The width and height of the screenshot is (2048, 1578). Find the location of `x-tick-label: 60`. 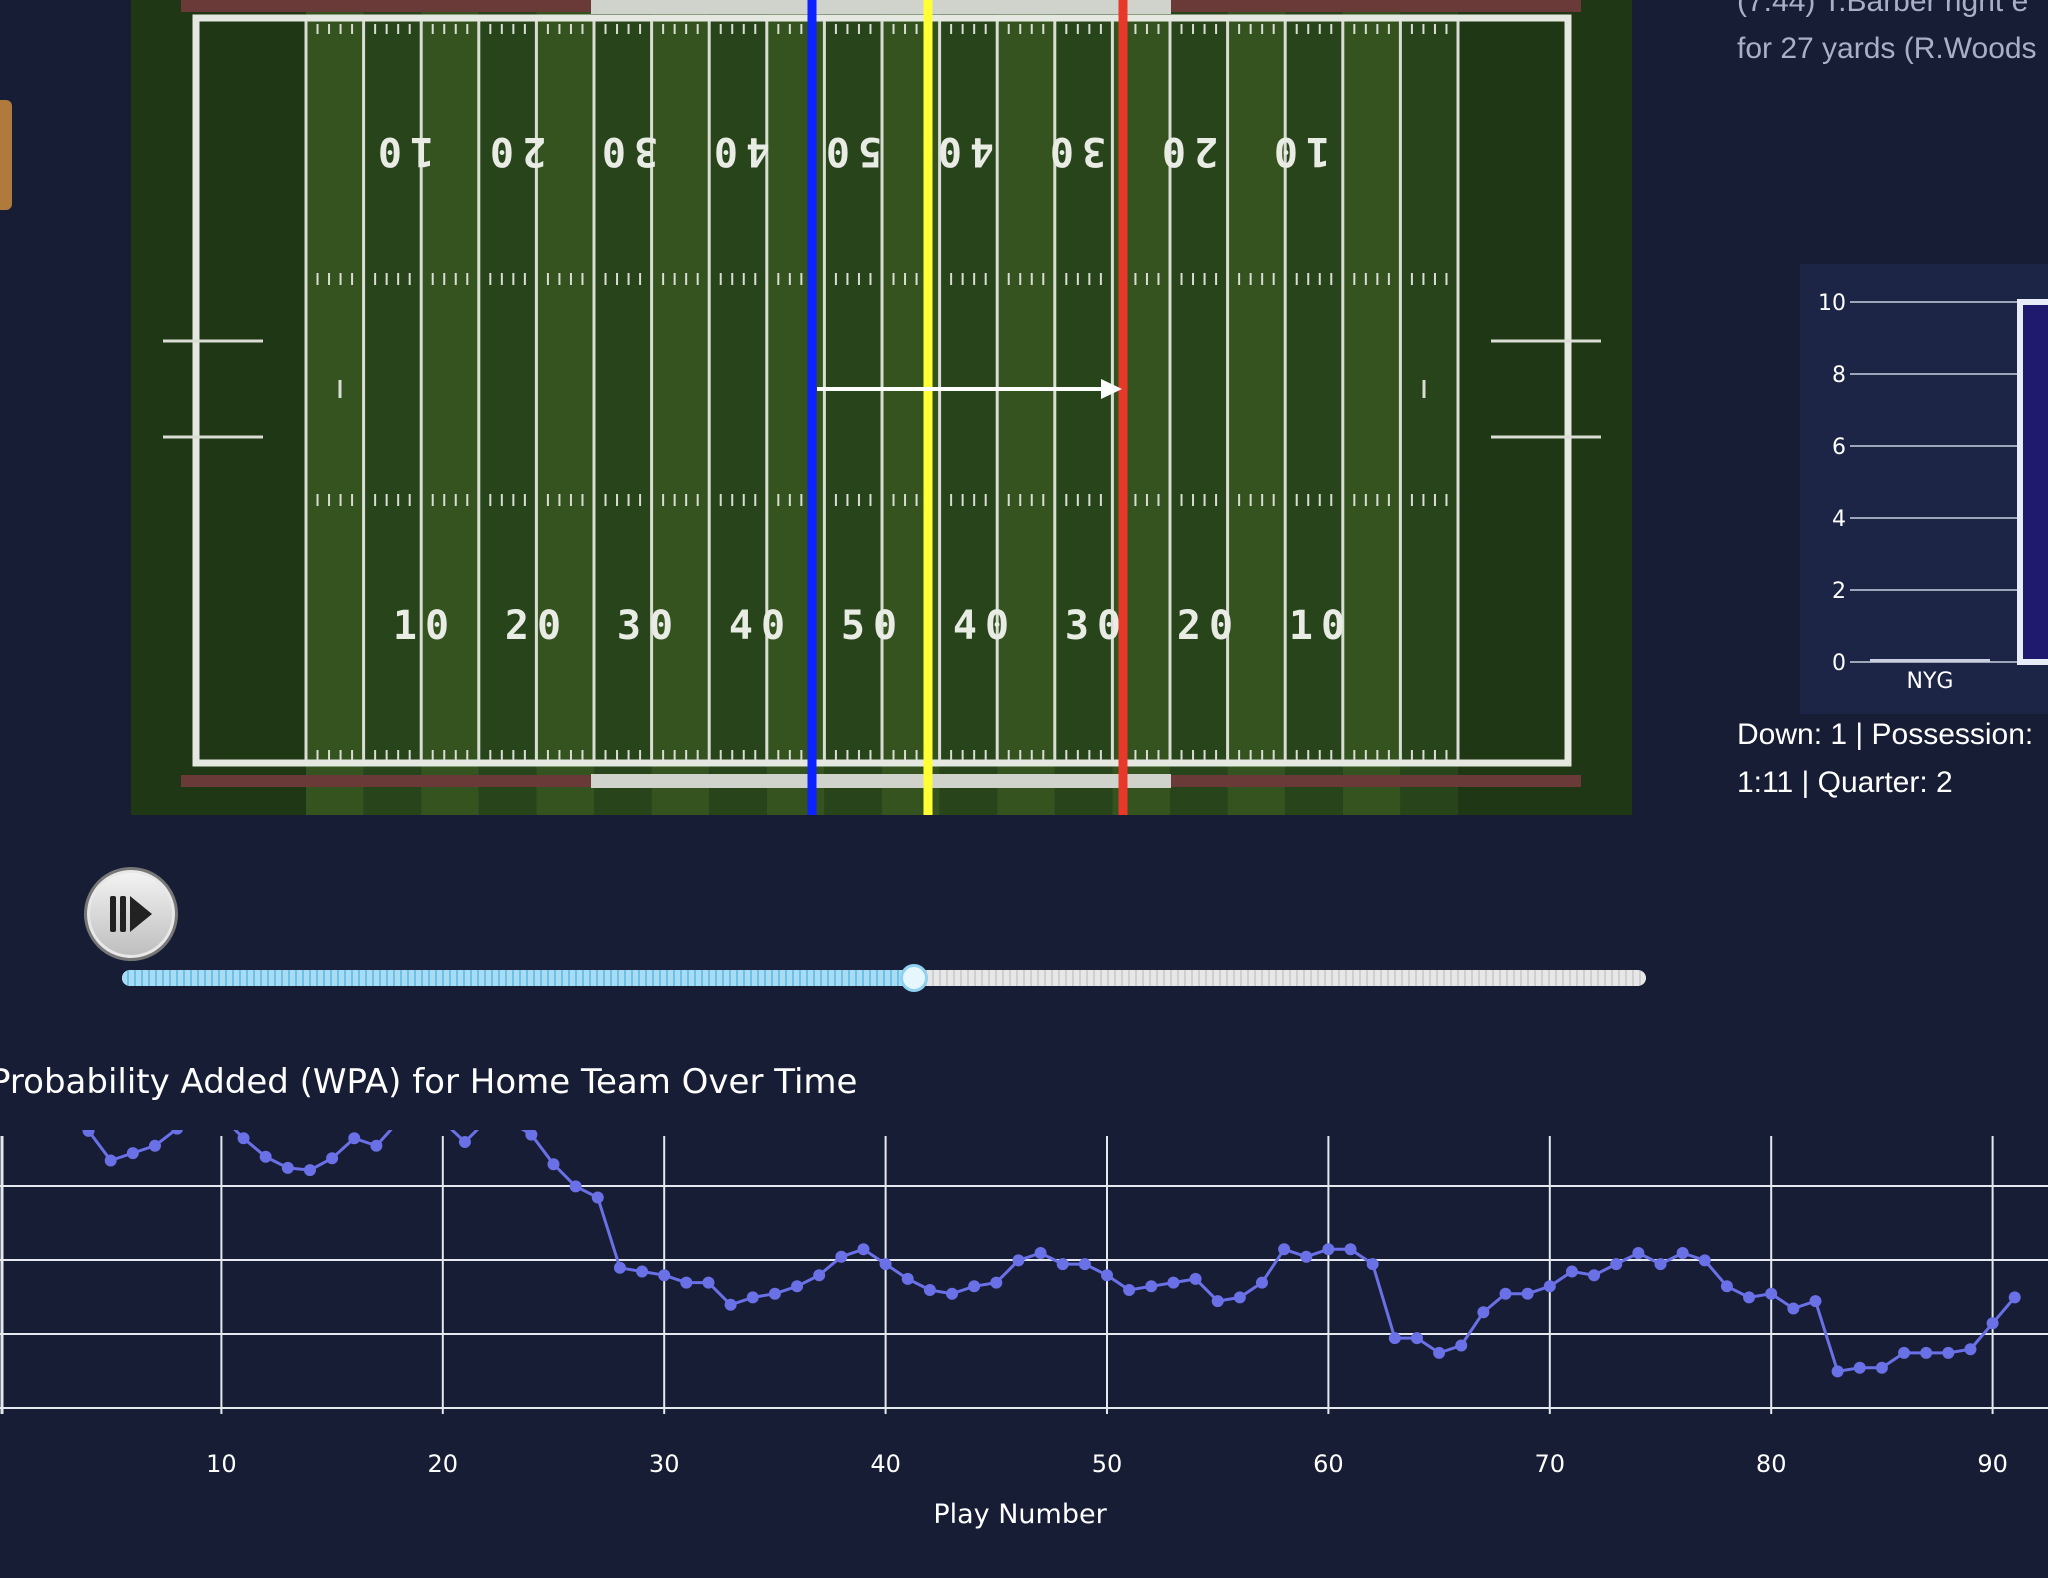

x-tick-label: 60 is located at coordinates (1328, 1464).